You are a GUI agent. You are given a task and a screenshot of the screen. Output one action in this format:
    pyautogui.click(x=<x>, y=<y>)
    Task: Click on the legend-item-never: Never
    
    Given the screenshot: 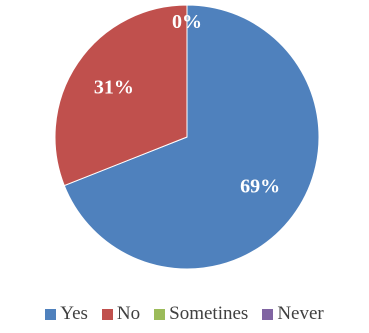 What is the action you would take?
    pyautogui.click(x=293, y=314)
    